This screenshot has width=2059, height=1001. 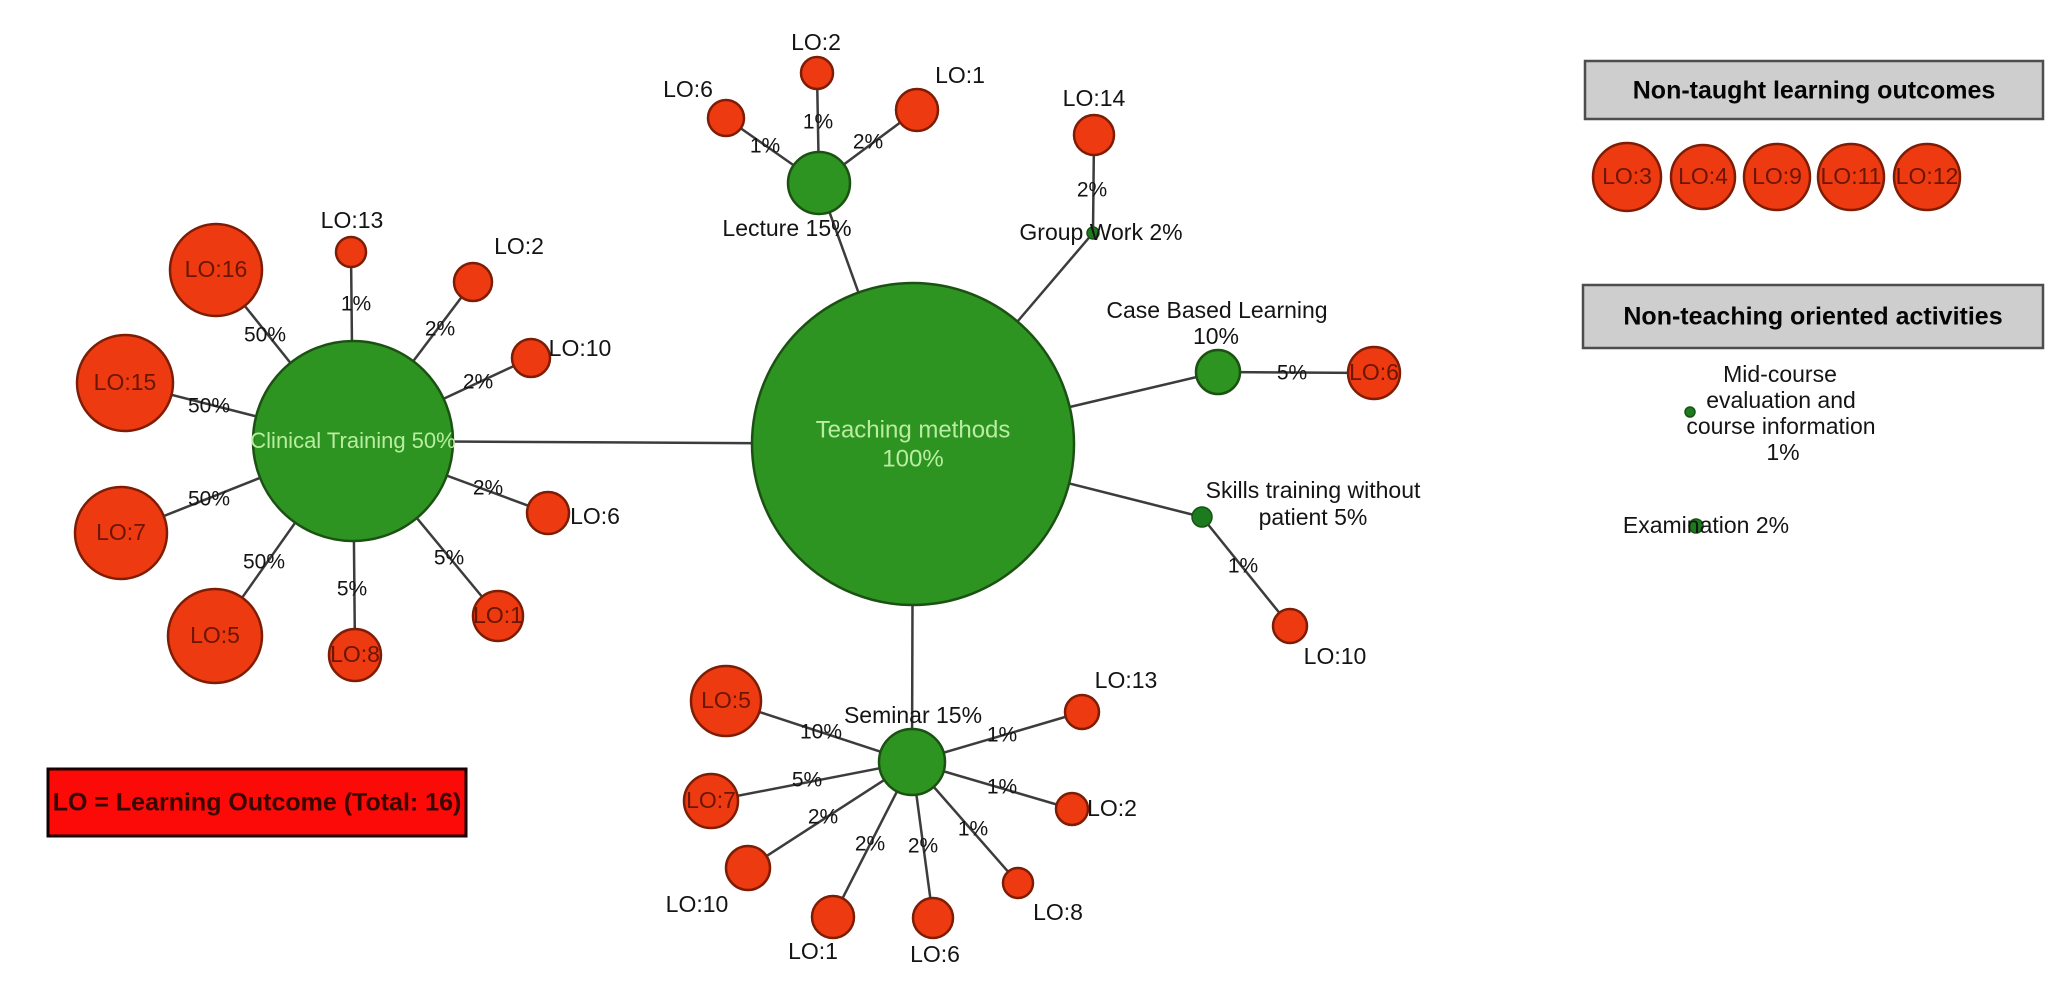 I want to click on clinical-lo5-label: LO:5, so click(x=215, y=635).